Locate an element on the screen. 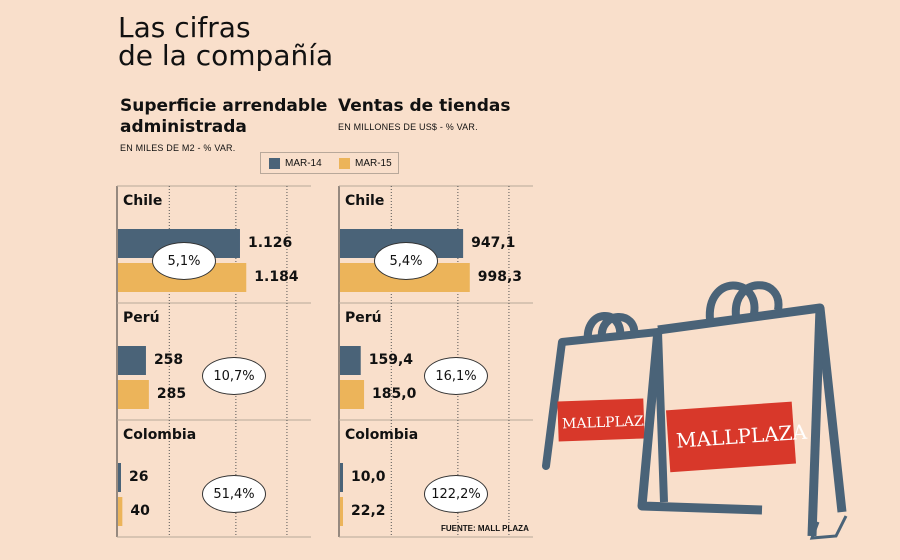  chart2-variation-badge: 122,2% is located at coordinates (456, 494).